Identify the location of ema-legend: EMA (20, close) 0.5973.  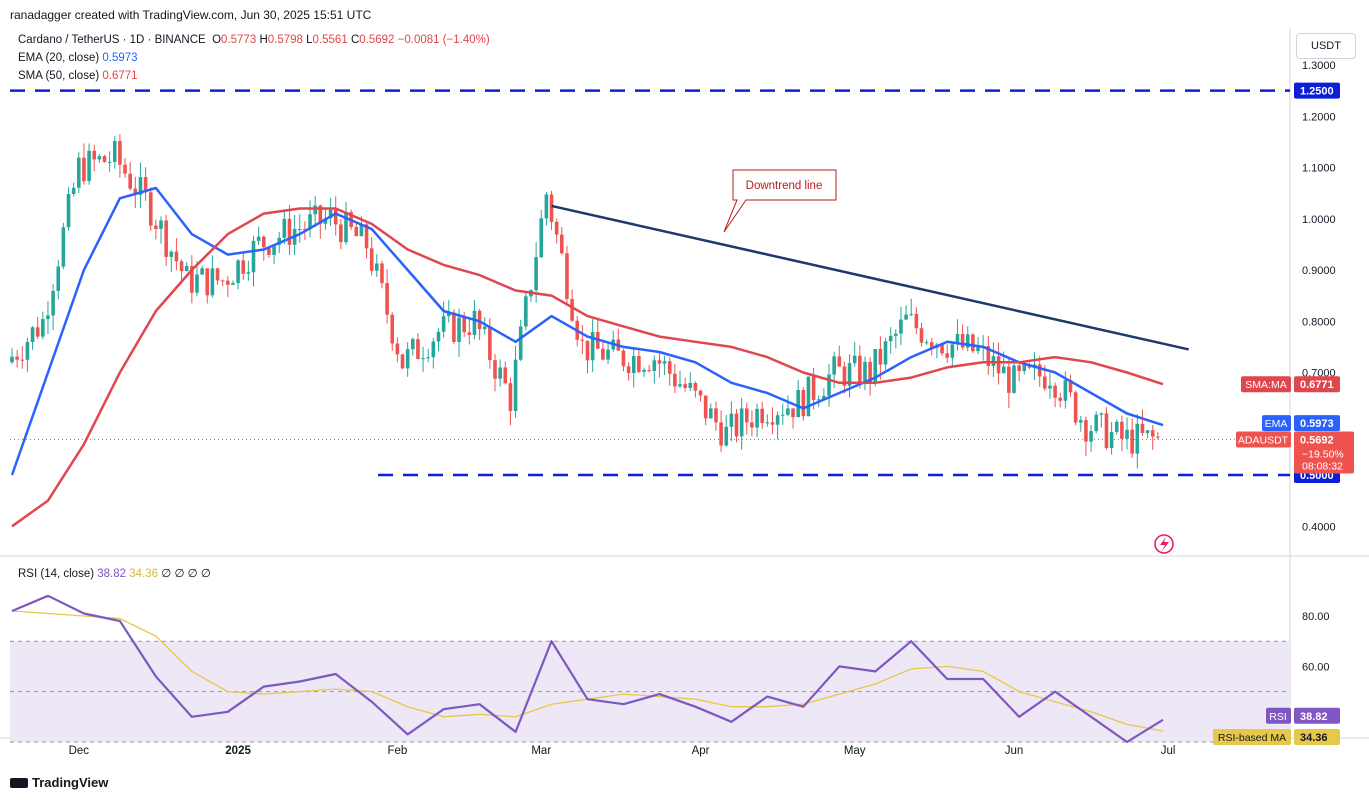
(78, 58).